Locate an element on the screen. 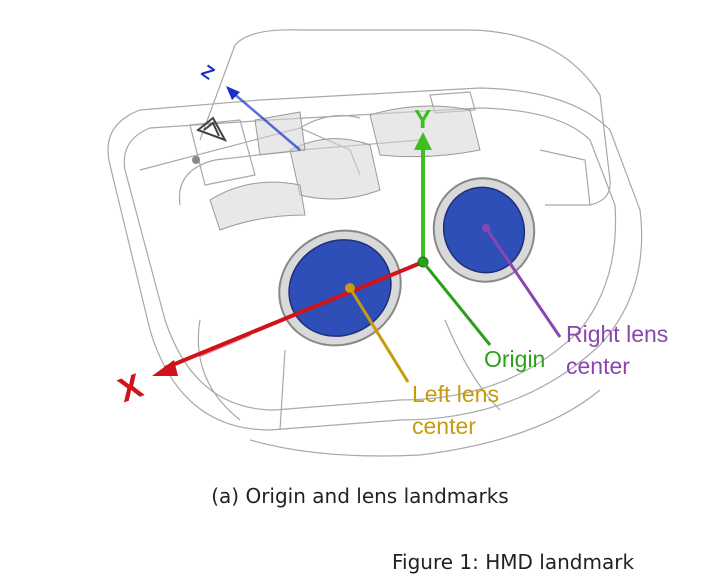 The width and height of the screenshot is (720, 574). y-axis-arrowhead is located at coordinates (423, 141).